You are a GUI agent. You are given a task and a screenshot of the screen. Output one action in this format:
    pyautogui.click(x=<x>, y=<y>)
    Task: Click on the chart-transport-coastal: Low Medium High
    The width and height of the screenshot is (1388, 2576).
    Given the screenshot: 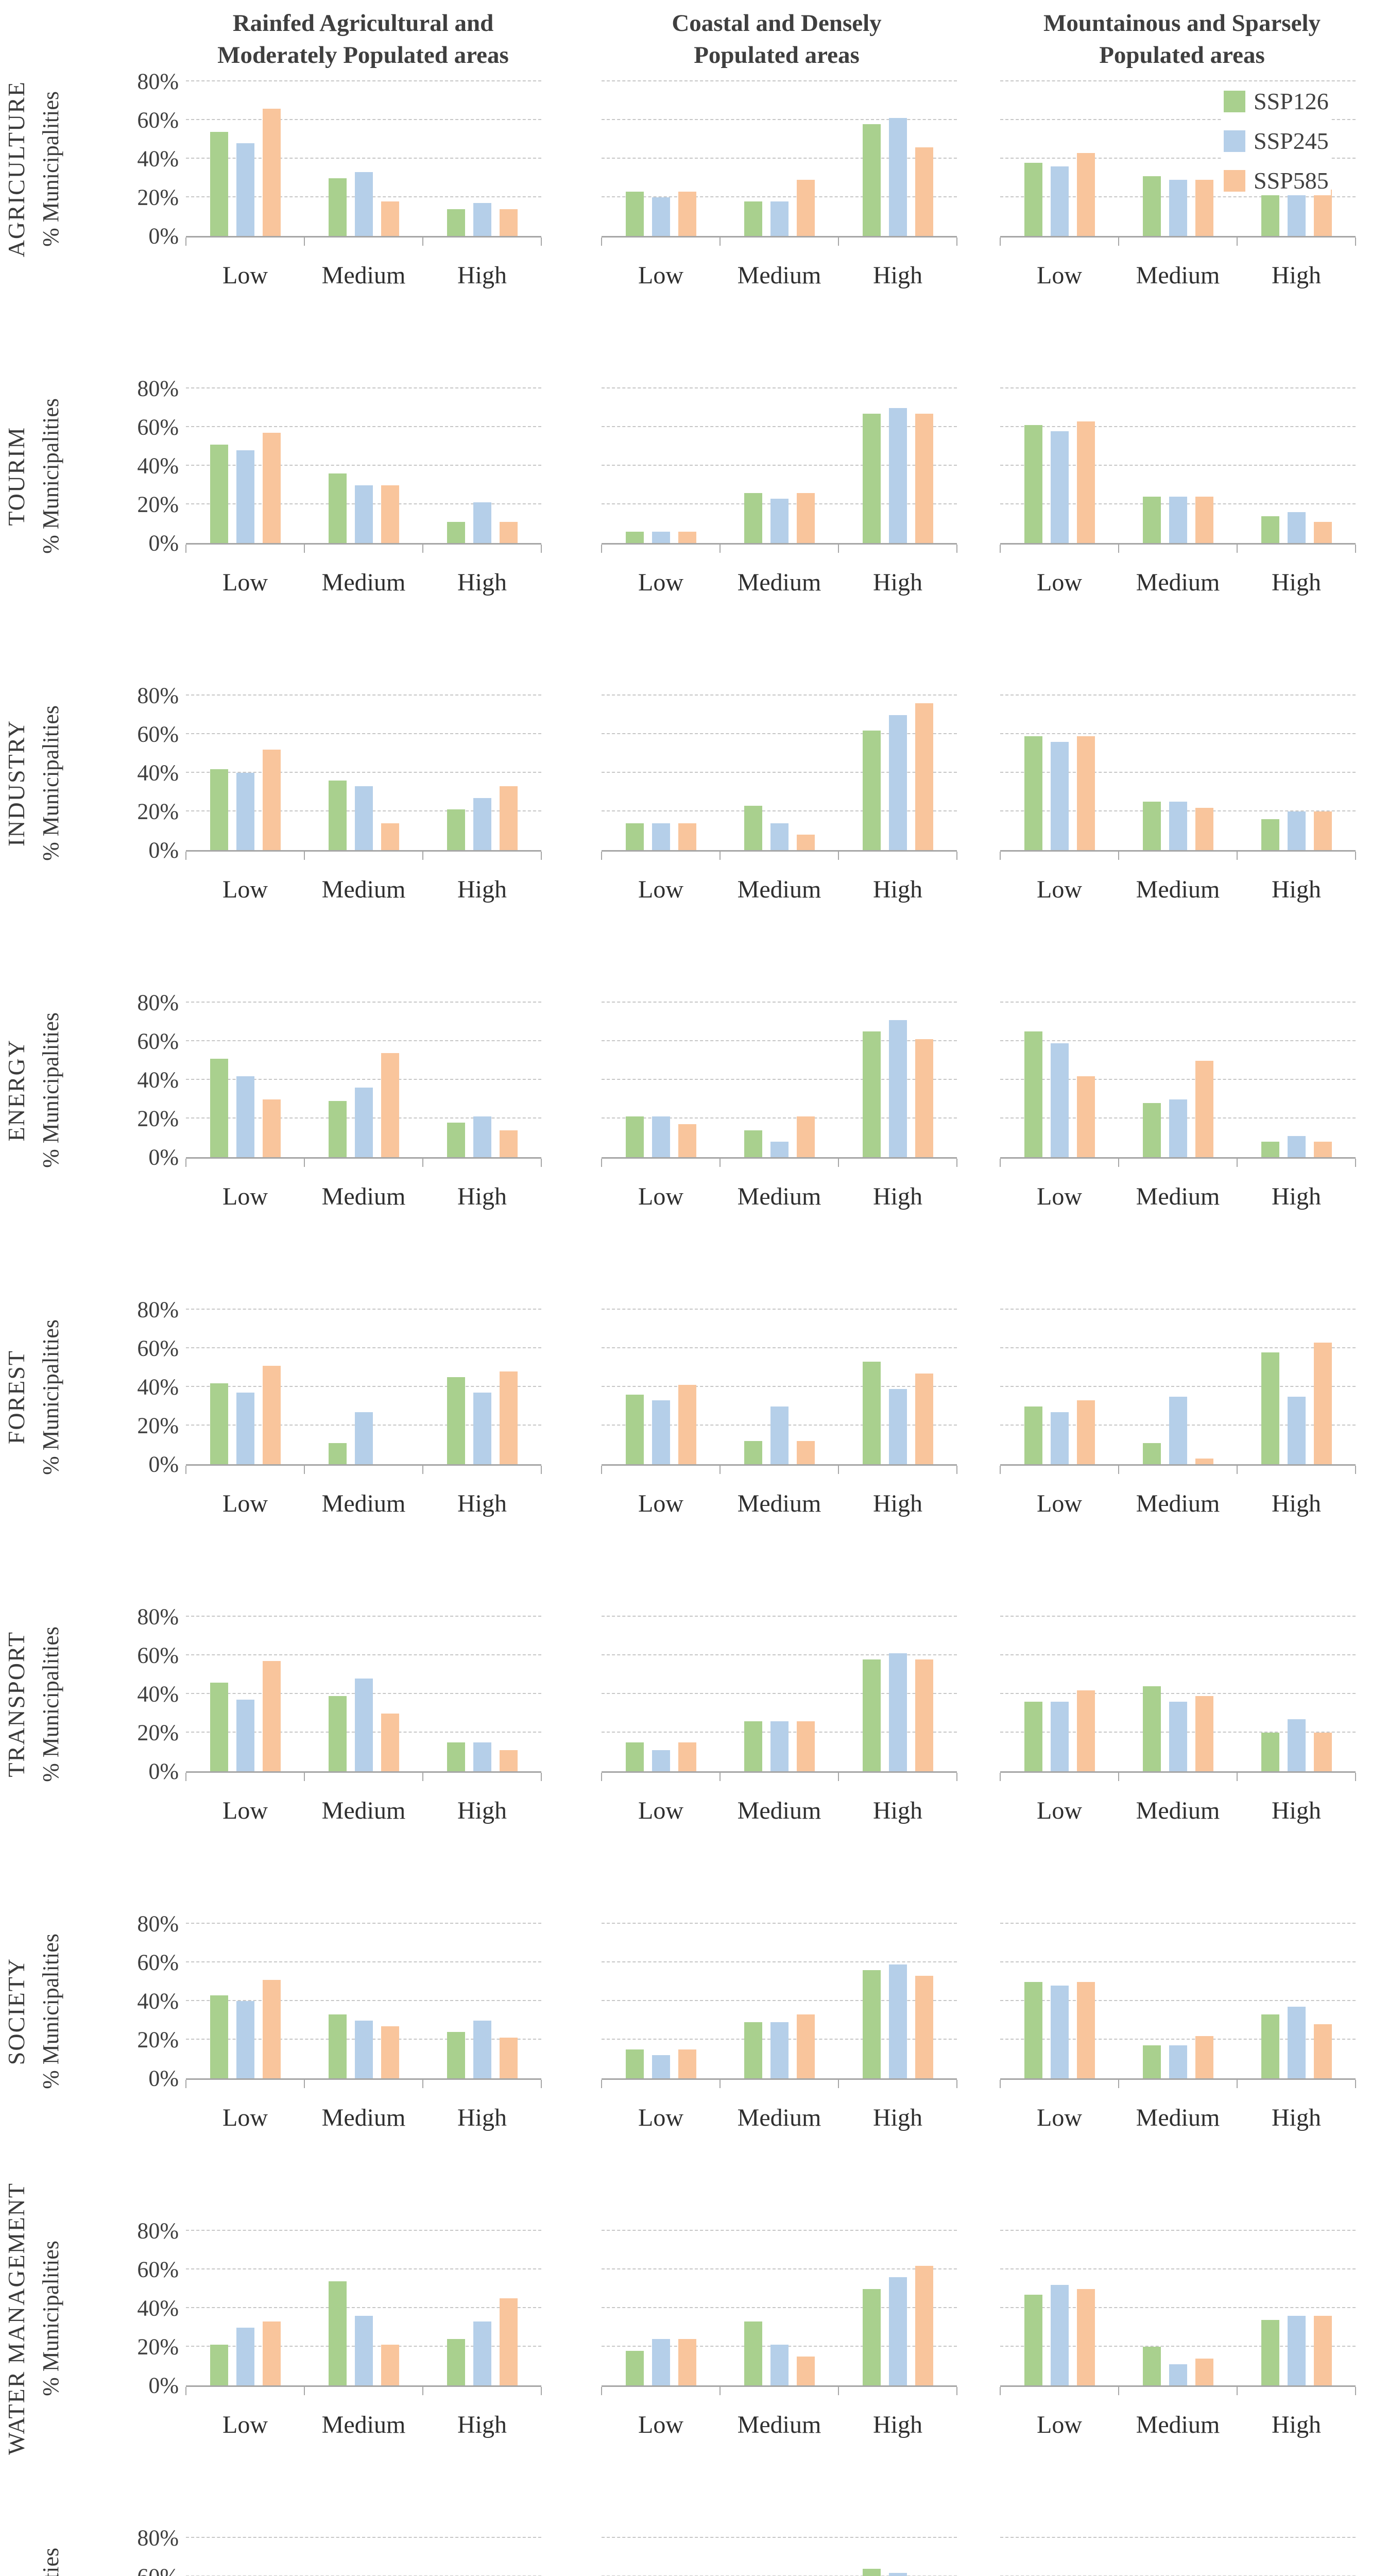 What is the action you would take?
    pyautogui.click(x=779, y=1720)
    